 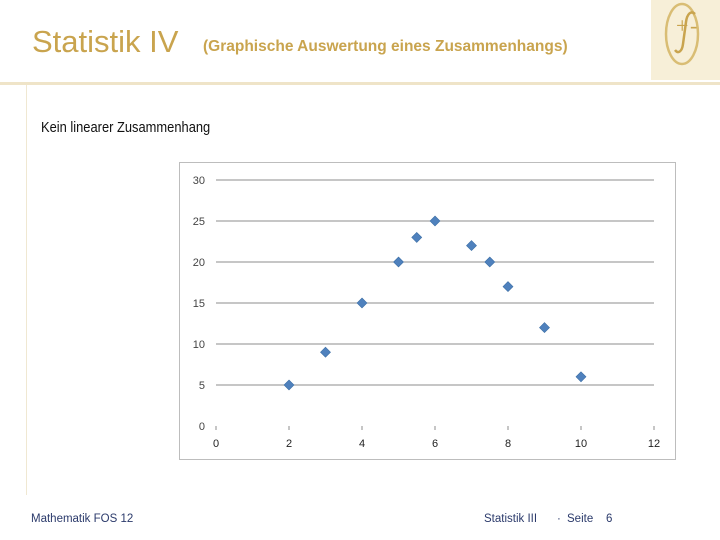 What do you see at coordinates (654, 444) in the screenshot?
I see `x-tick-label: 12` at bounding box center [654, 444].